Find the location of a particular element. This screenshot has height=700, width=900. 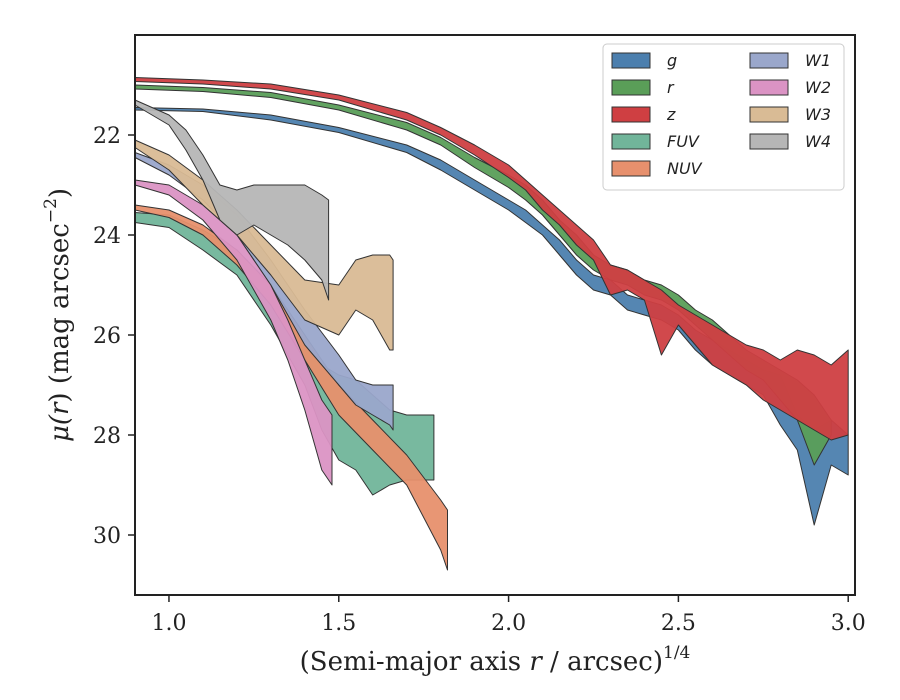

legend-label-r: r is located at coordinates (671, 87).